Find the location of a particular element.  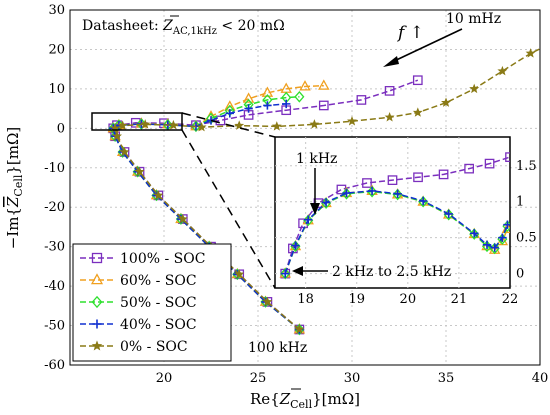

zoom-connector-lower is located at coordinates (228, 209).